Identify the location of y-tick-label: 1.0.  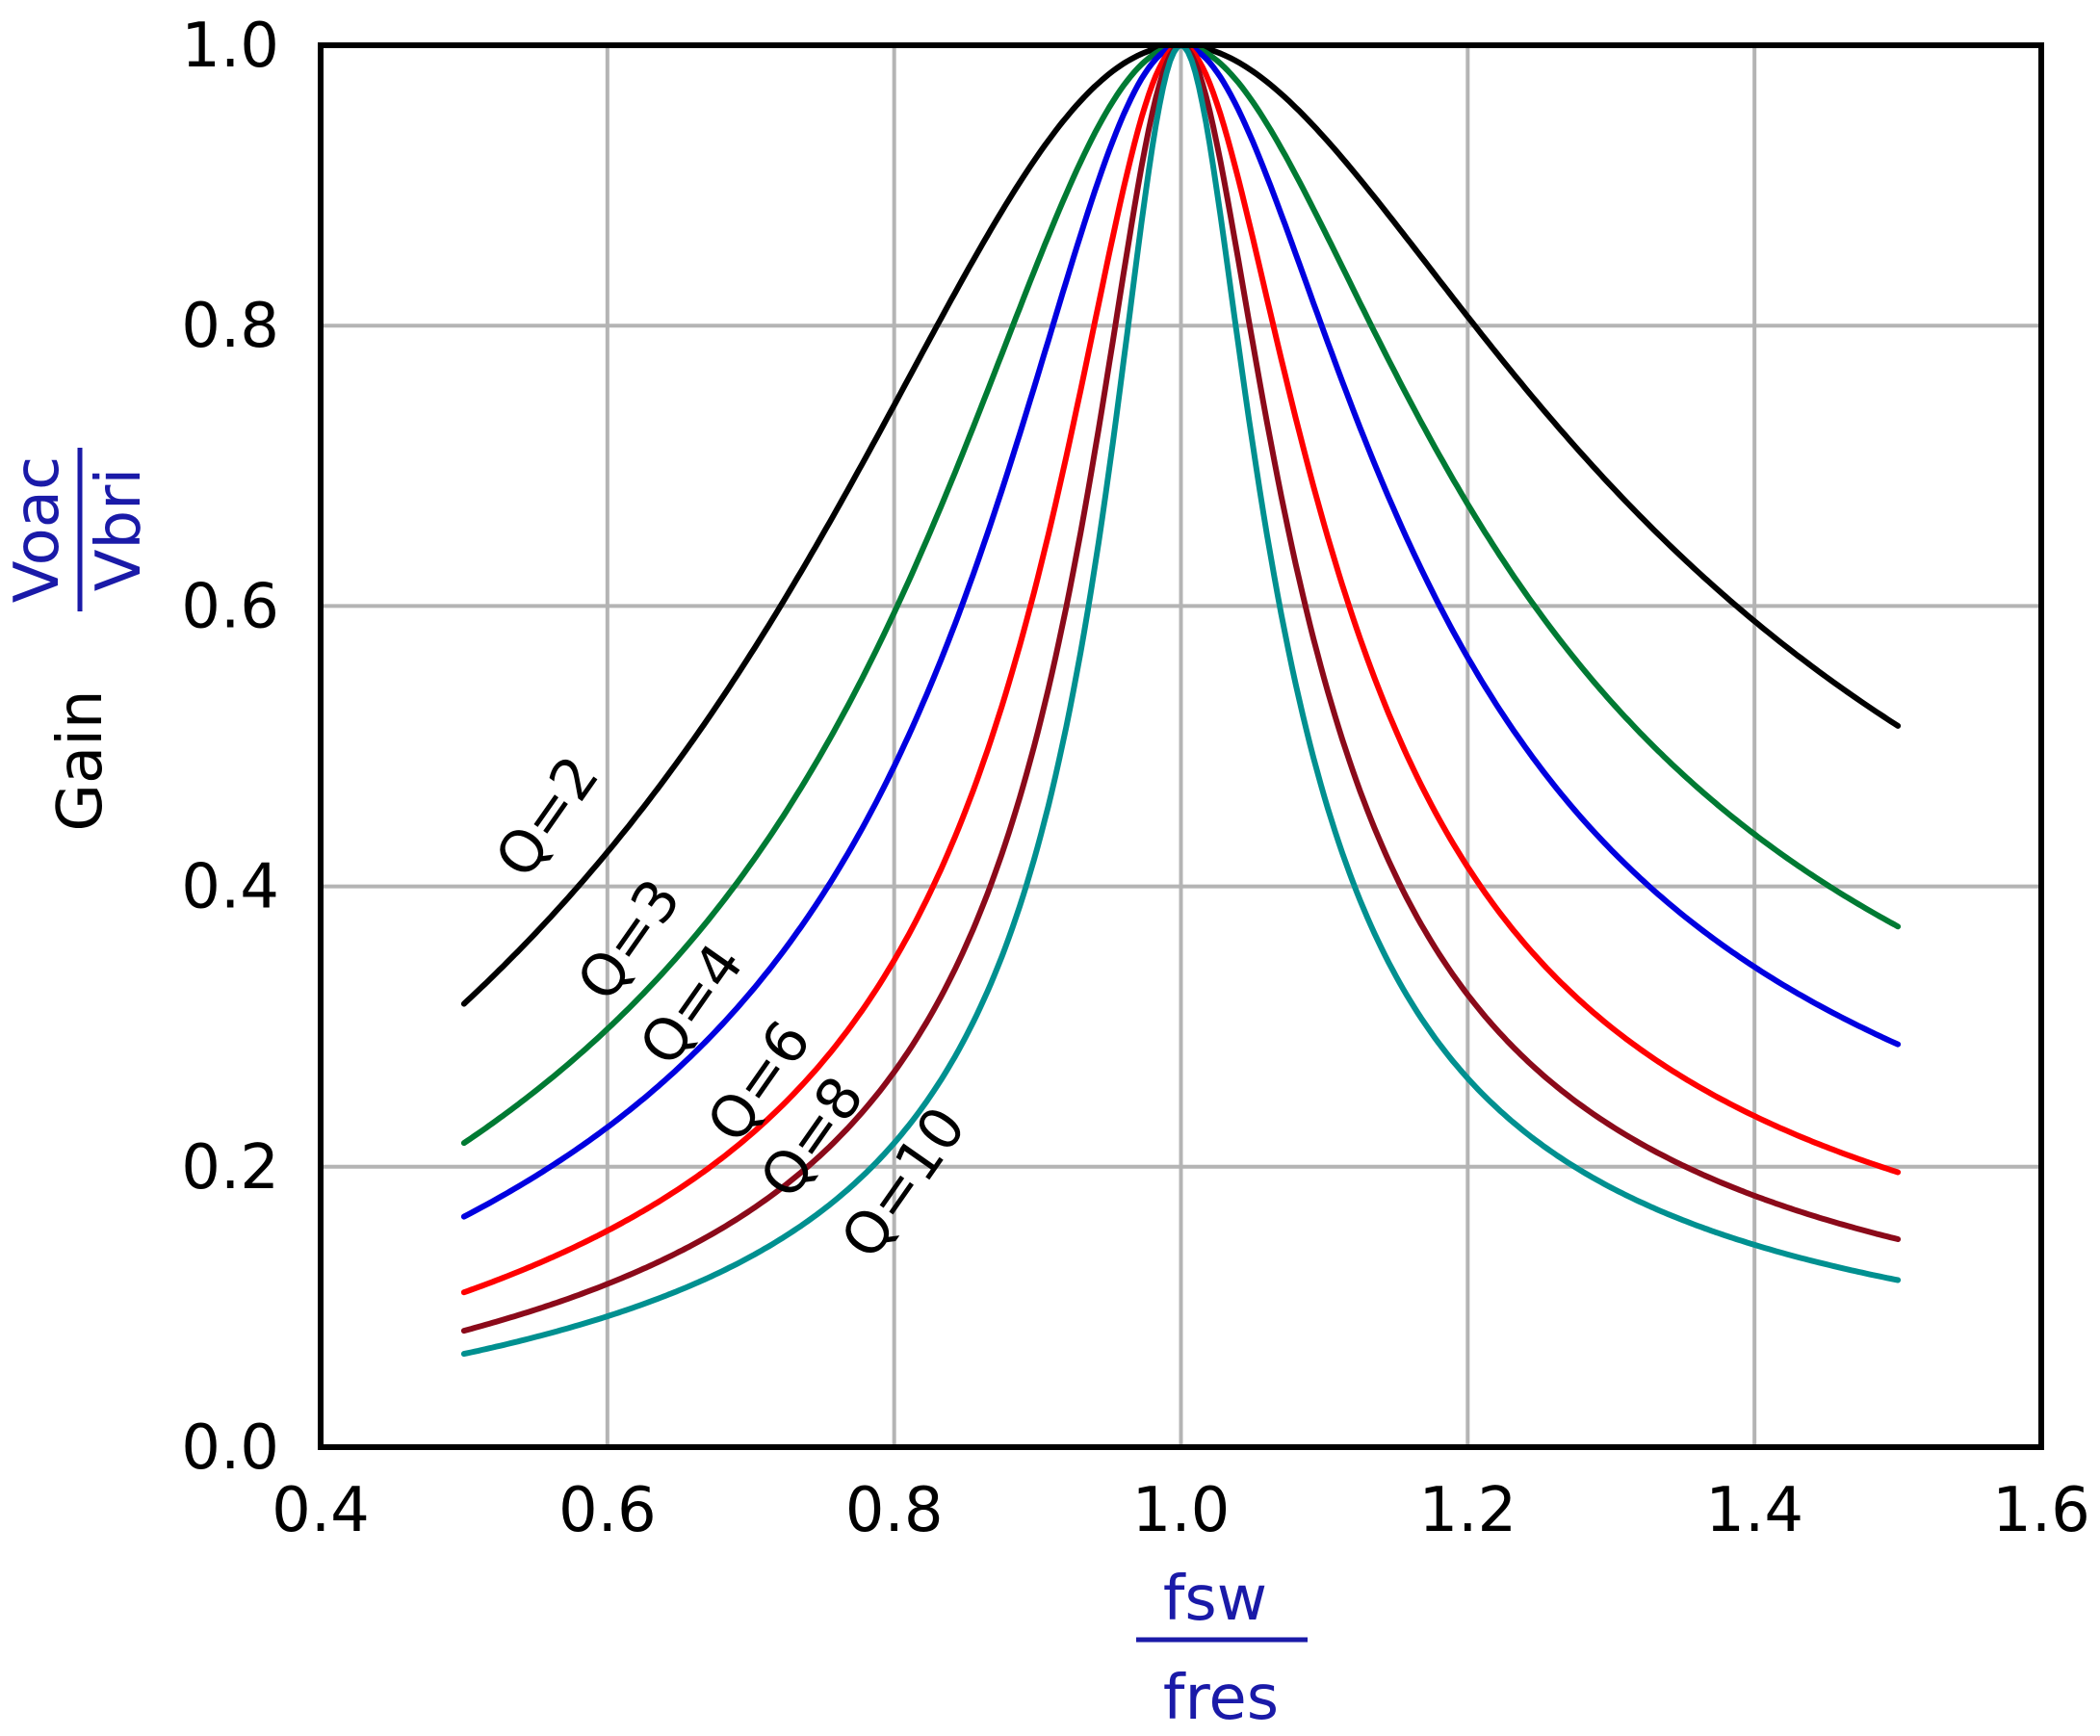
(230, 47).